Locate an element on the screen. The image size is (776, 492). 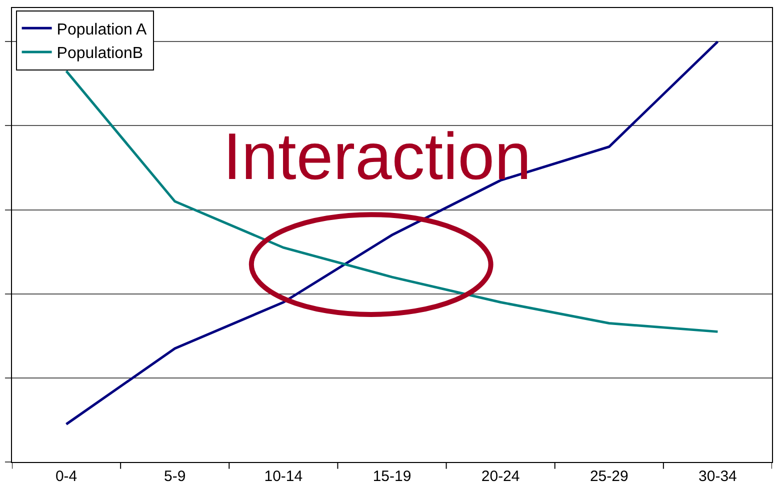
x-tick-label: 20-24 is located at coordinates (500, 476).